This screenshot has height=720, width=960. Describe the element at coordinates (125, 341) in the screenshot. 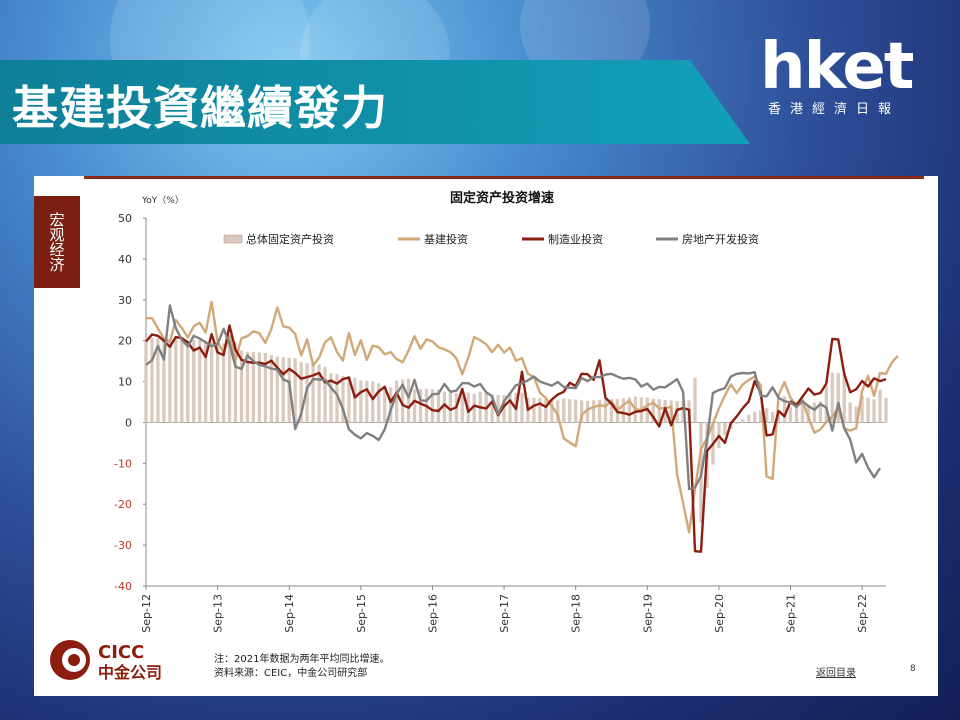

I see `y-tick-label: 20` at that location.